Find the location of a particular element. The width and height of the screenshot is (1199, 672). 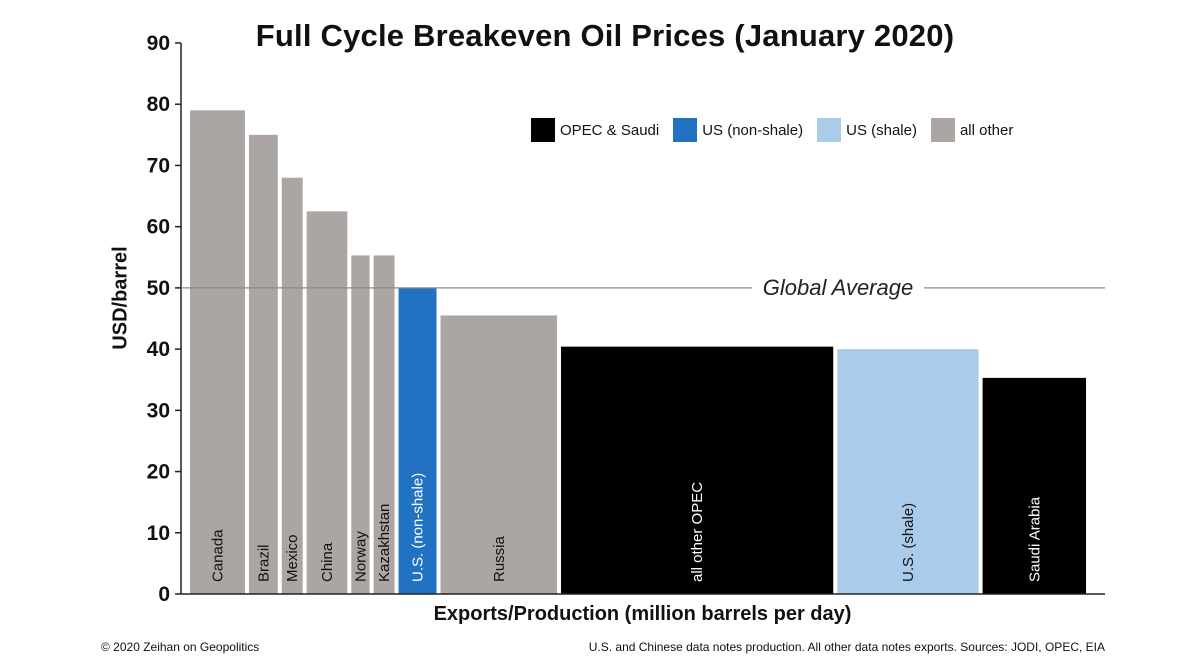

legend-swatch-us-shale is located at coordinates (829, 130).